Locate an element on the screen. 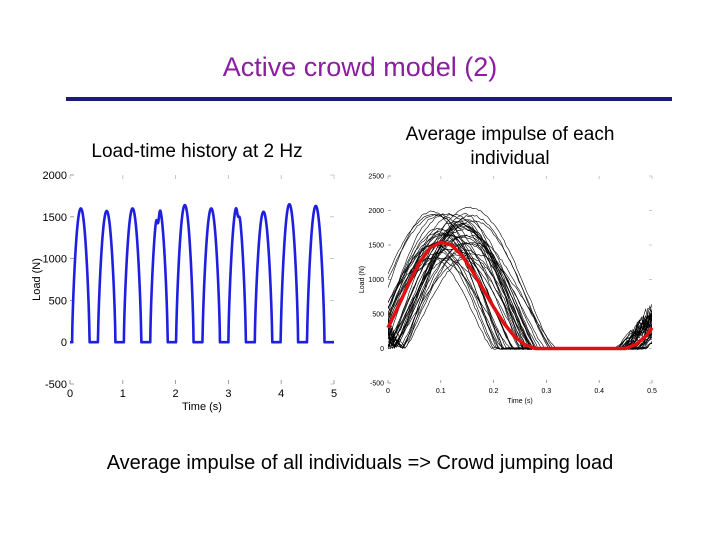 The width and height of the screenshot is (720, 540). x-tick-label: 0.4 is located at coordinates (599, 391).